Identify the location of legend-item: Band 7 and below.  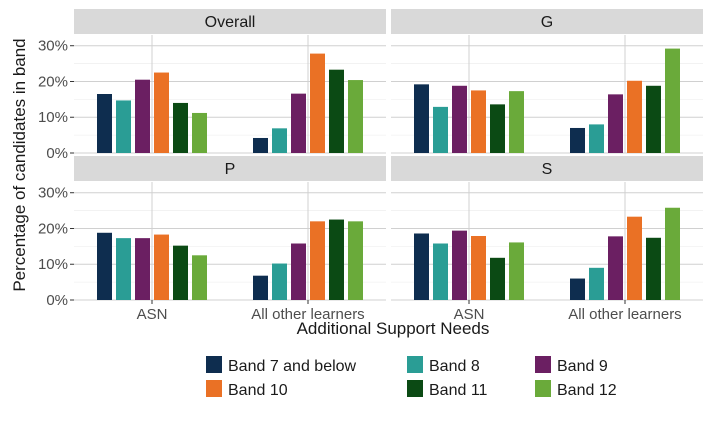
(281, 365).